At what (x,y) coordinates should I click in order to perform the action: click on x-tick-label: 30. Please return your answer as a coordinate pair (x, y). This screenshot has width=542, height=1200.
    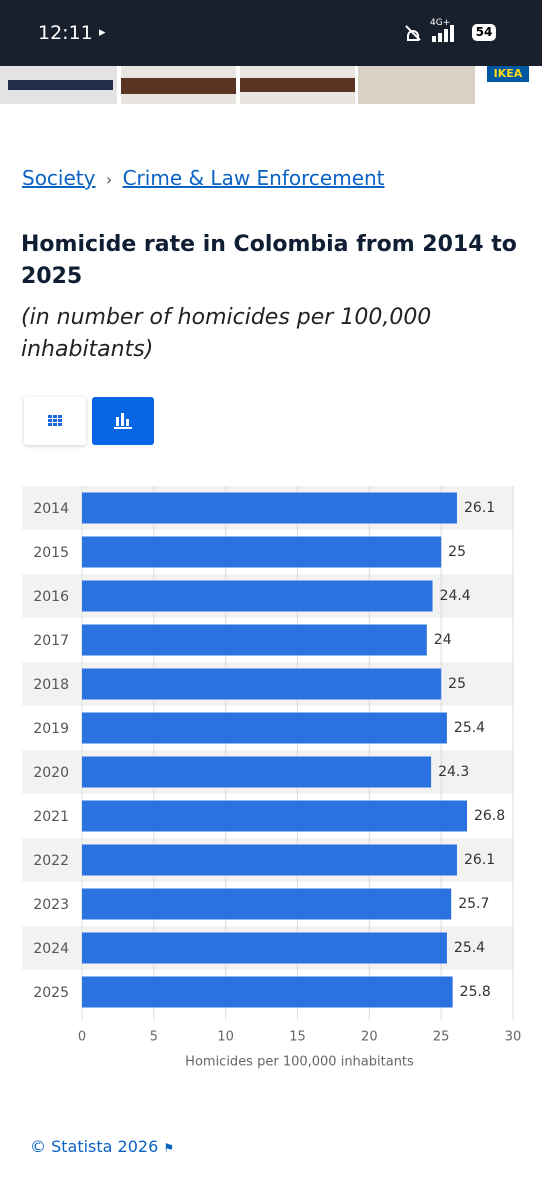
    Looking at the image, I should click on (513, 1037).